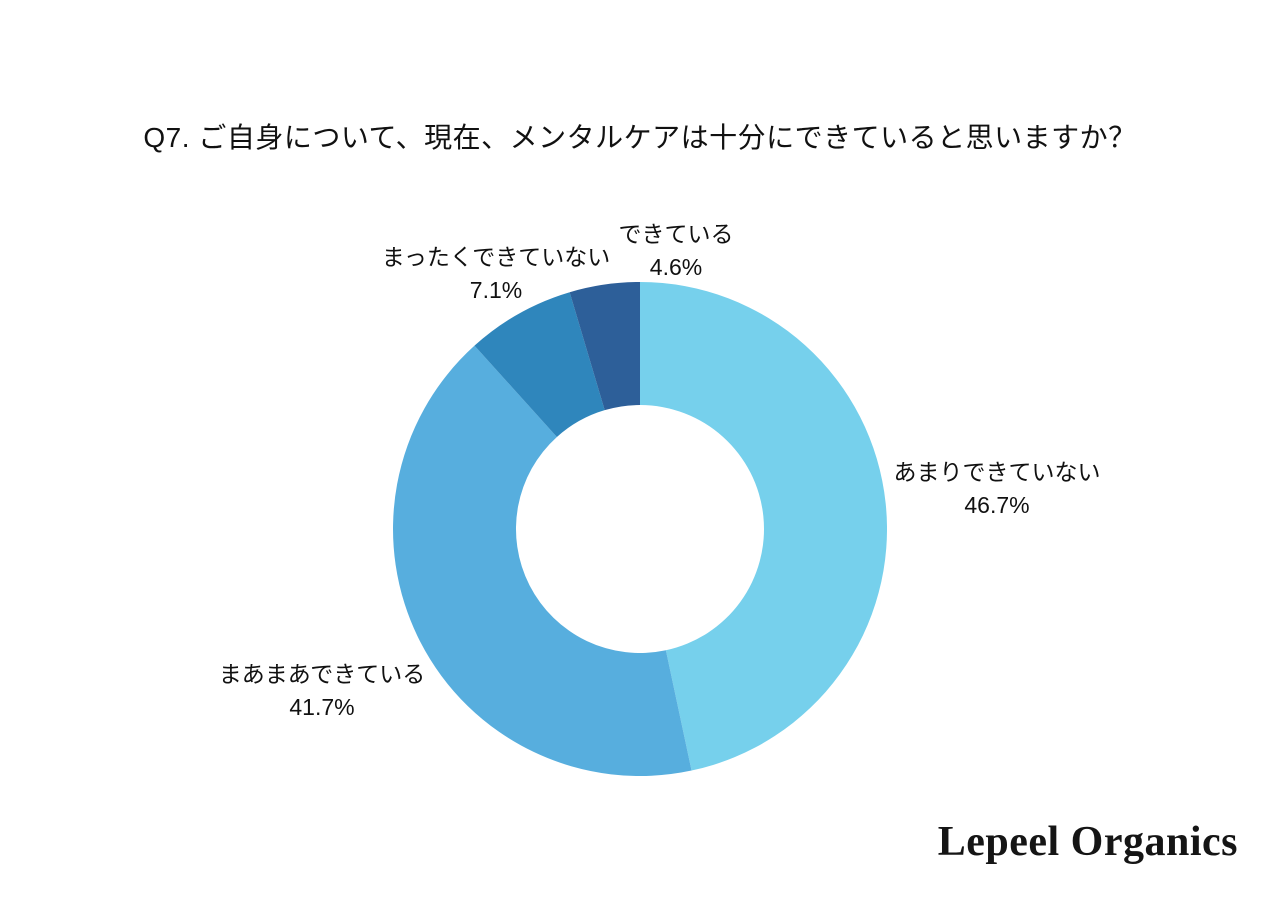 The height and width of the screenshot is (904, 1280). What do you see at coordinates (322, 674) in the screenshot?
I see `segment-label-text: まあまあできている` at bounding box center [322, 674].